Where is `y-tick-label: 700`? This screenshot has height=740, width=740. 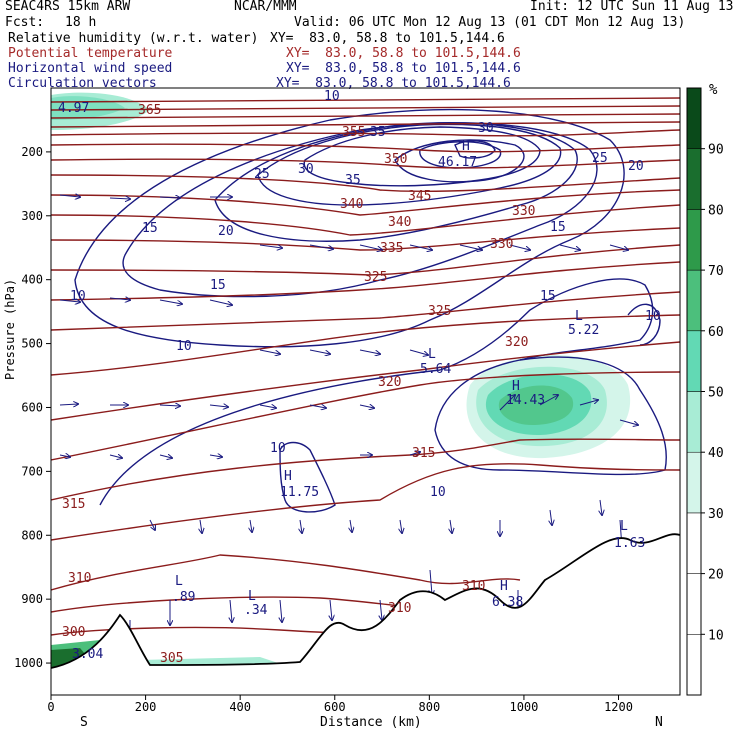
y-tick-label: 700 is located at coordinates (32, 471).